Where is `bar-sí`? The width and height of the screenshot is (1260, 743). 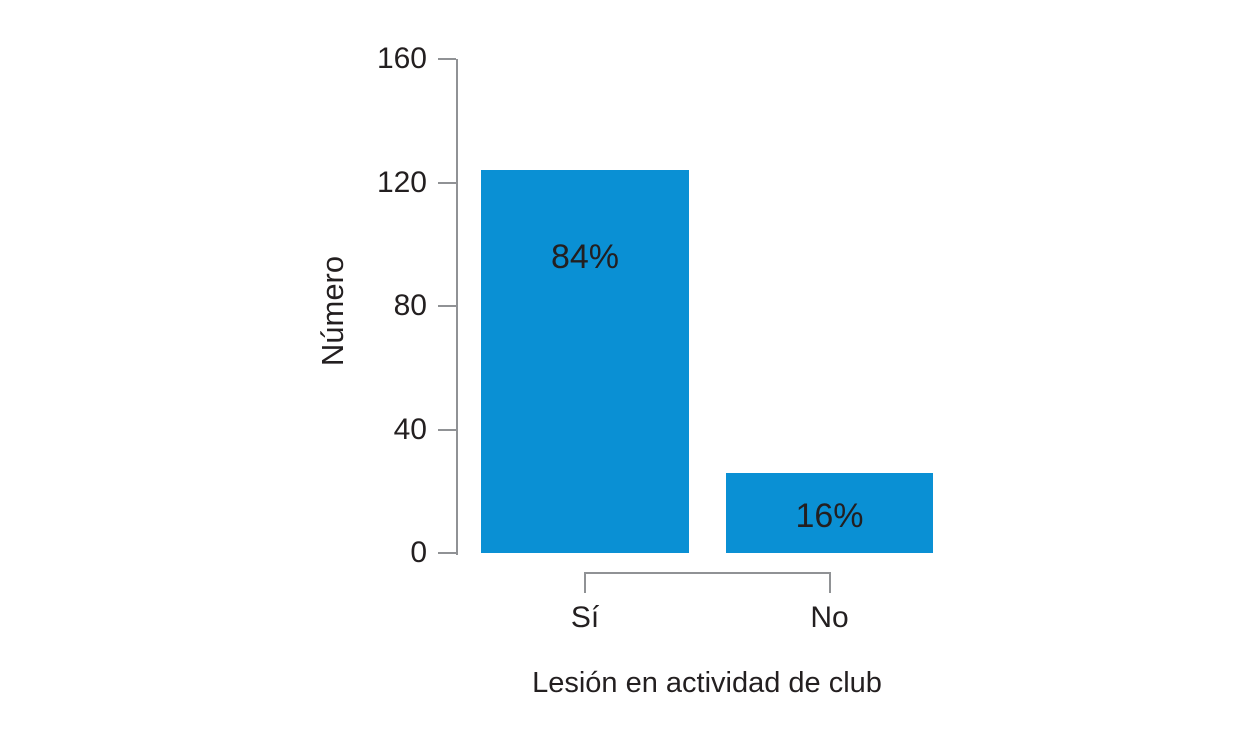 bar-sí is located at coordinates (585, 361).